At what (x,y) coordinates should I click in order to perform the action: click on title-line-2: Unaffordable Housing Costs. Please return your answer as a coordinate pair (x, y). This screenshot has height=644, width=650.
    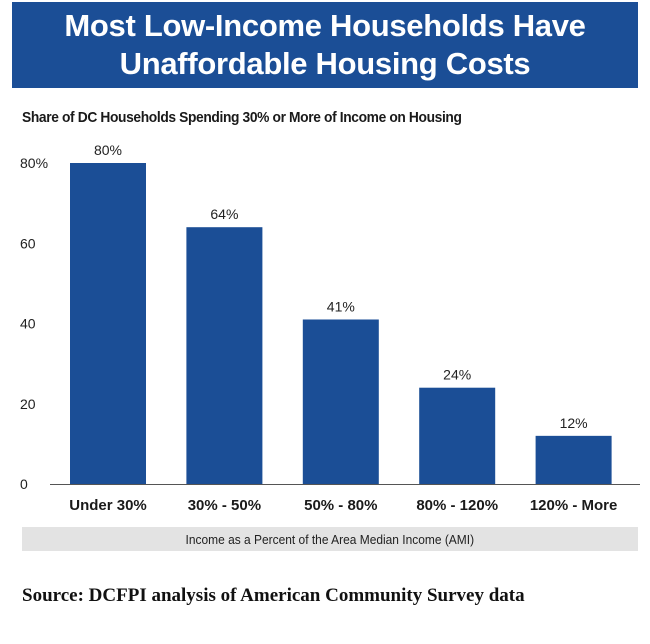
    Looking at the image, I should click on (325, 63).